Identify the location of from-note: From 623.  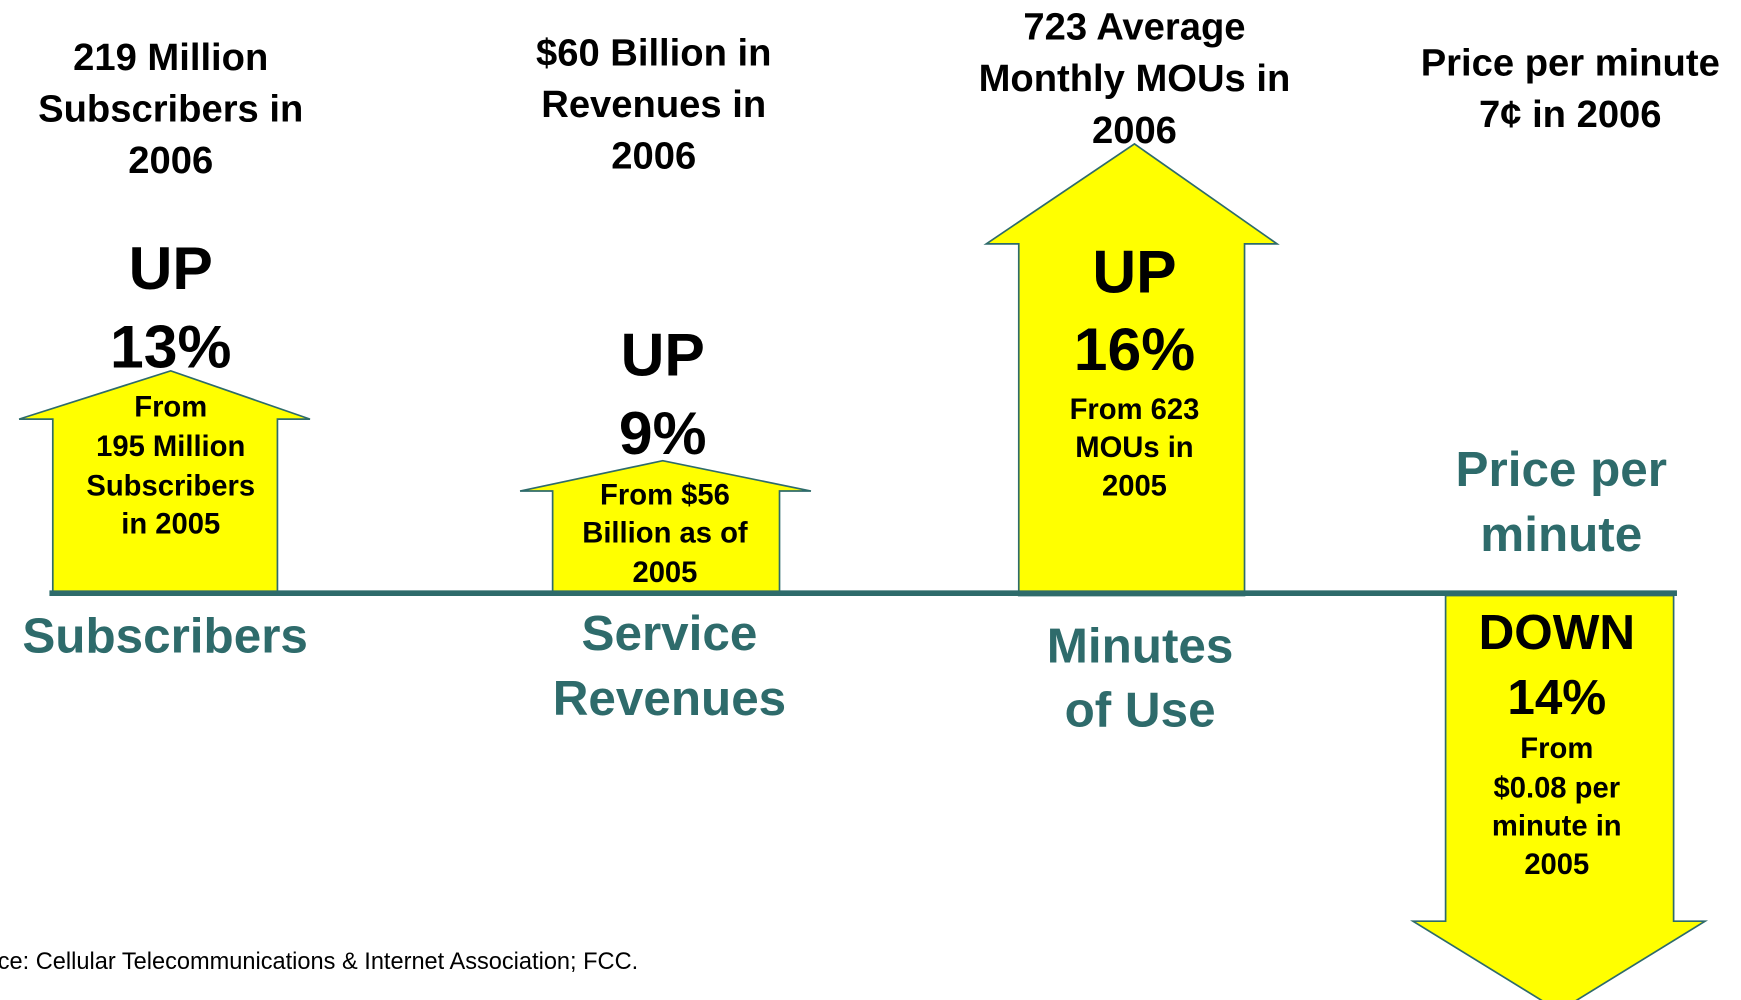
(1135, 410).